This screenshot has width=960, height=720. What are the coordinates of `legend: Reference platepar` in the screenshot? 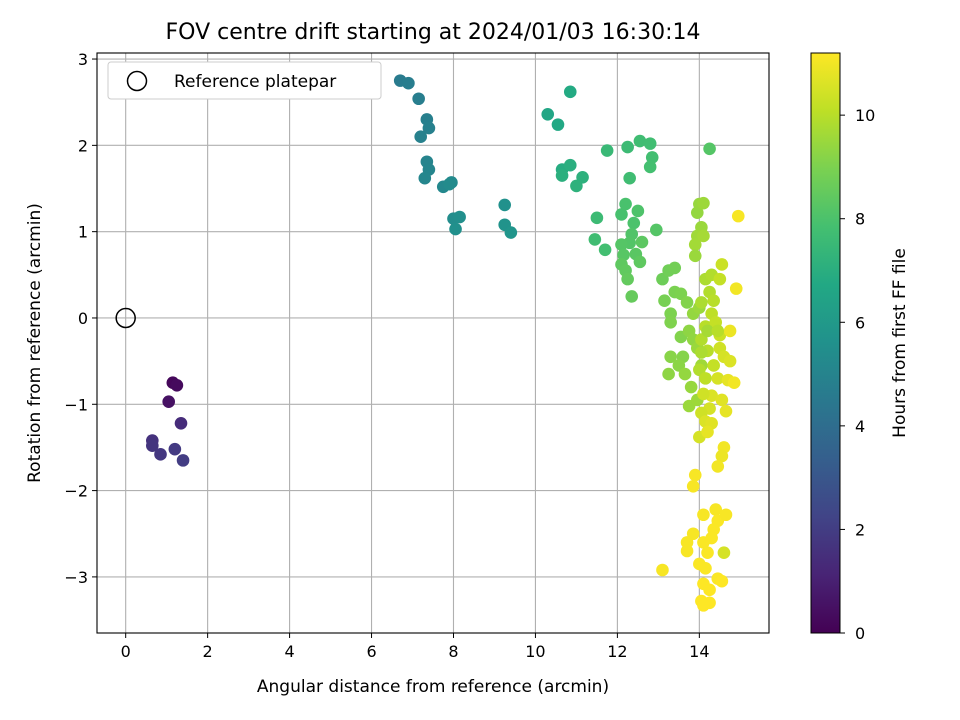 It's located at (244, 80).